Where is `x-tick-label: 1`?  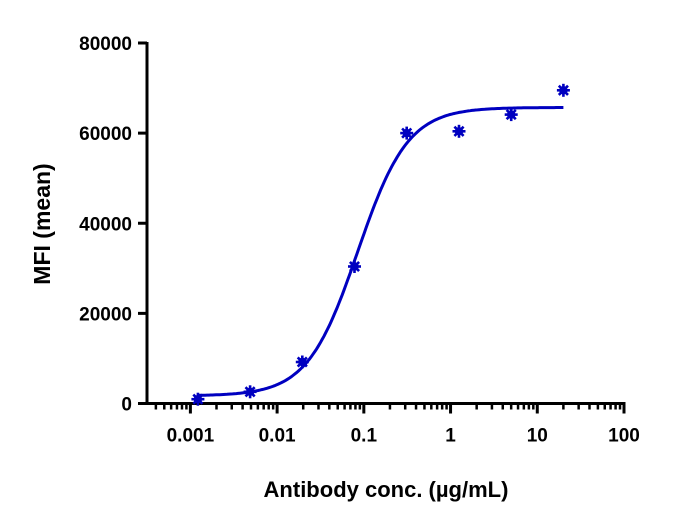
x-tick-label: 1 is located at coordinates (450, 436).